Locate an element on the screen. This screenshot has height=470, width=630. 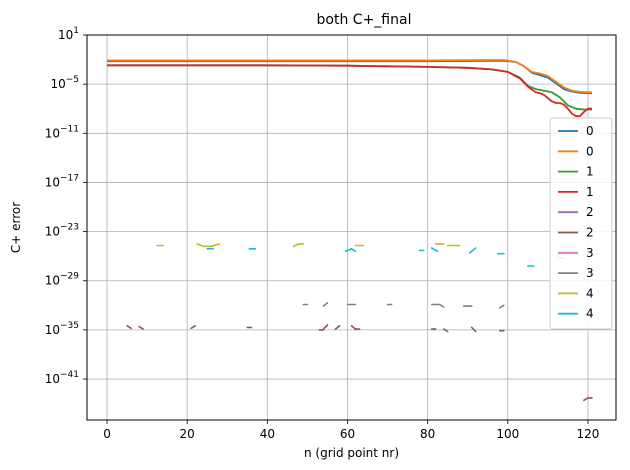
chart-title: both C+_final is located at coordinates (364, 20).